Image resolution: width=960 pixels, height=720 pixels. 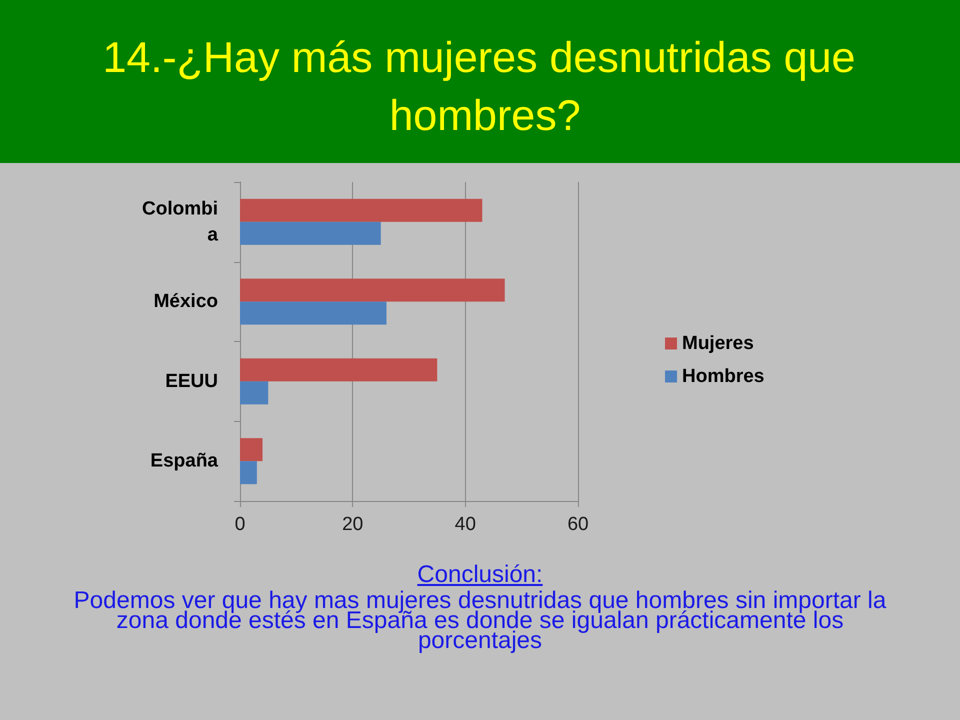 I want to click on legend-label: Mujeres, so click(x=718, y=343).